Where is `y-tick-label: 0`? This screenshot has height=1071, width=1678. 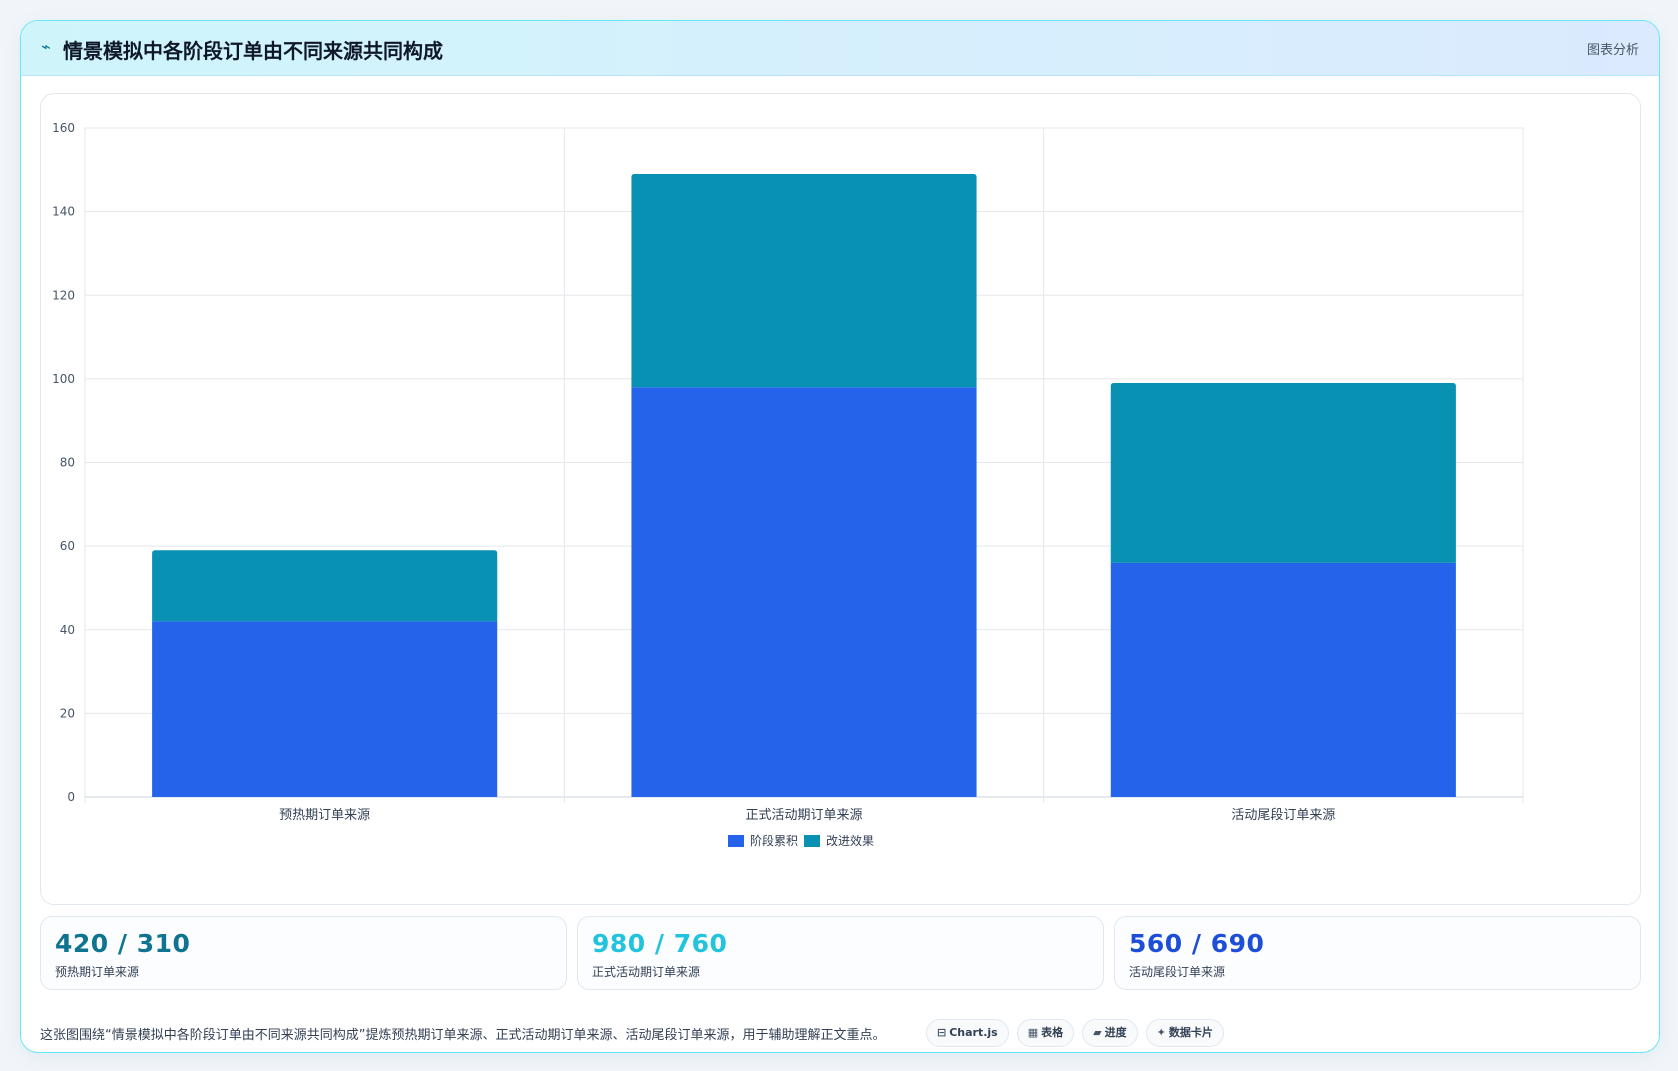 y-tick-label: 0 is located at coordinates (71, 797).